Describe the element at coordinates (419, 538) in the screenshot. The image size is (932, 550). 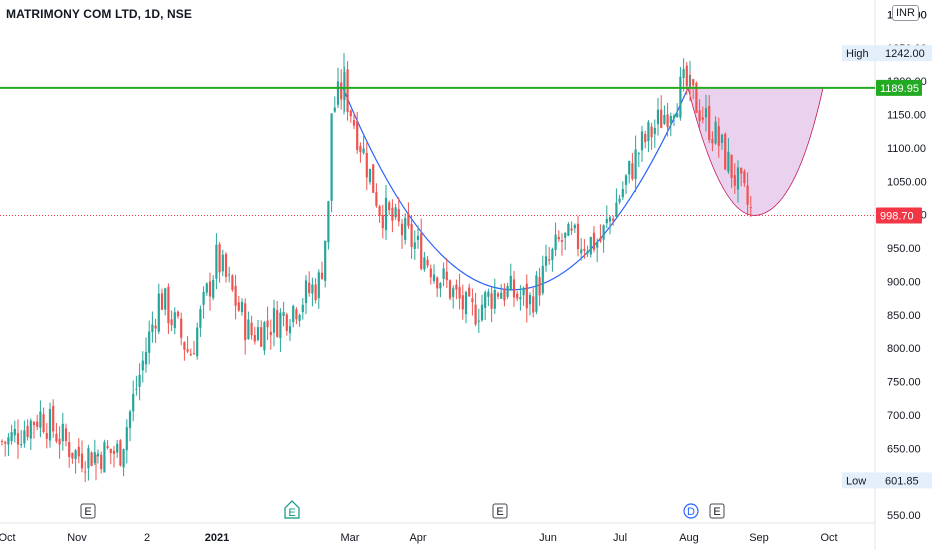
I see `x-axis: Oct Nov 2 2021 Mar Apr Jun Jul Aug Sep Oct` at that location.